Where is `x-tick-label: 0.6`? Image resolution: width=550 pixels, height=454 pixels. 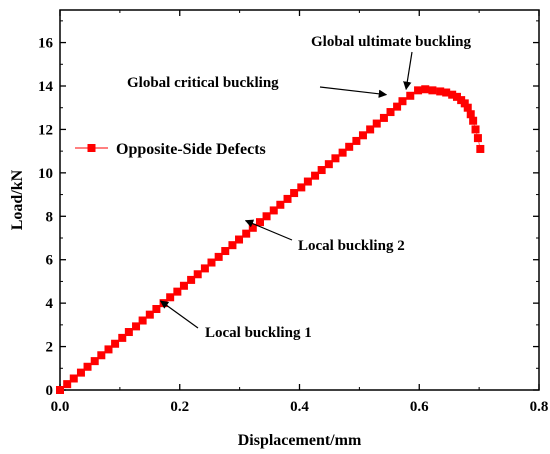
x-tick-label: 0.6 is located at coordinates (419, 407).